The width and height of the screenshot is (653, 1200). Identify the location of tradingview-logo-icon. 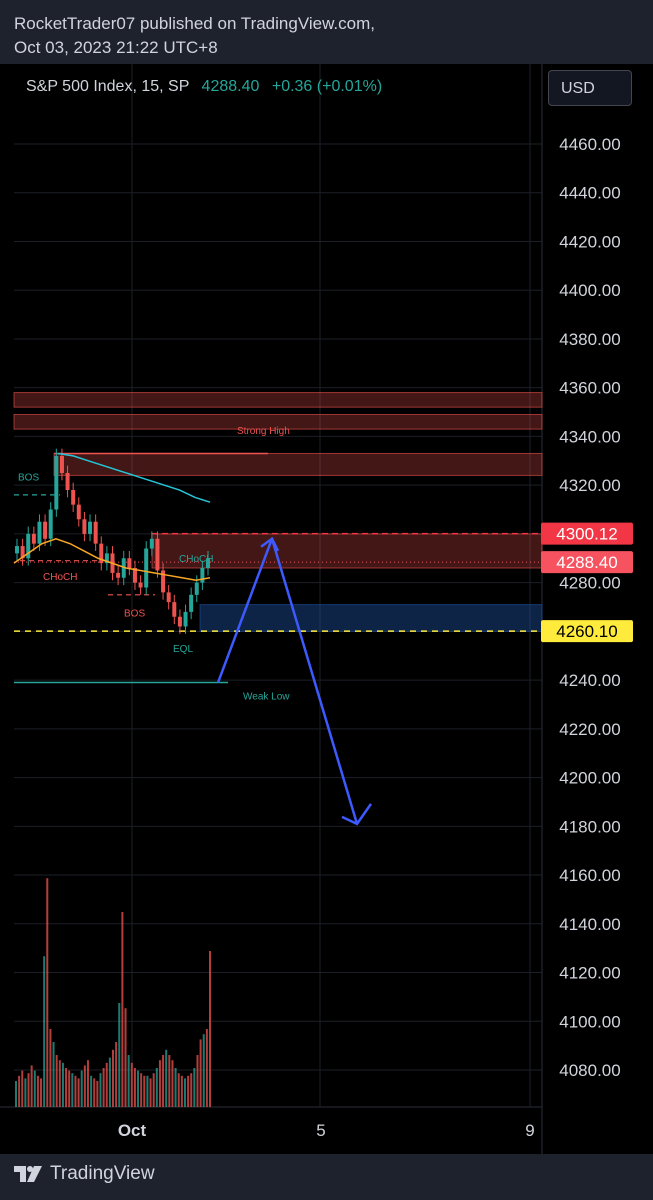
(28, 1174).